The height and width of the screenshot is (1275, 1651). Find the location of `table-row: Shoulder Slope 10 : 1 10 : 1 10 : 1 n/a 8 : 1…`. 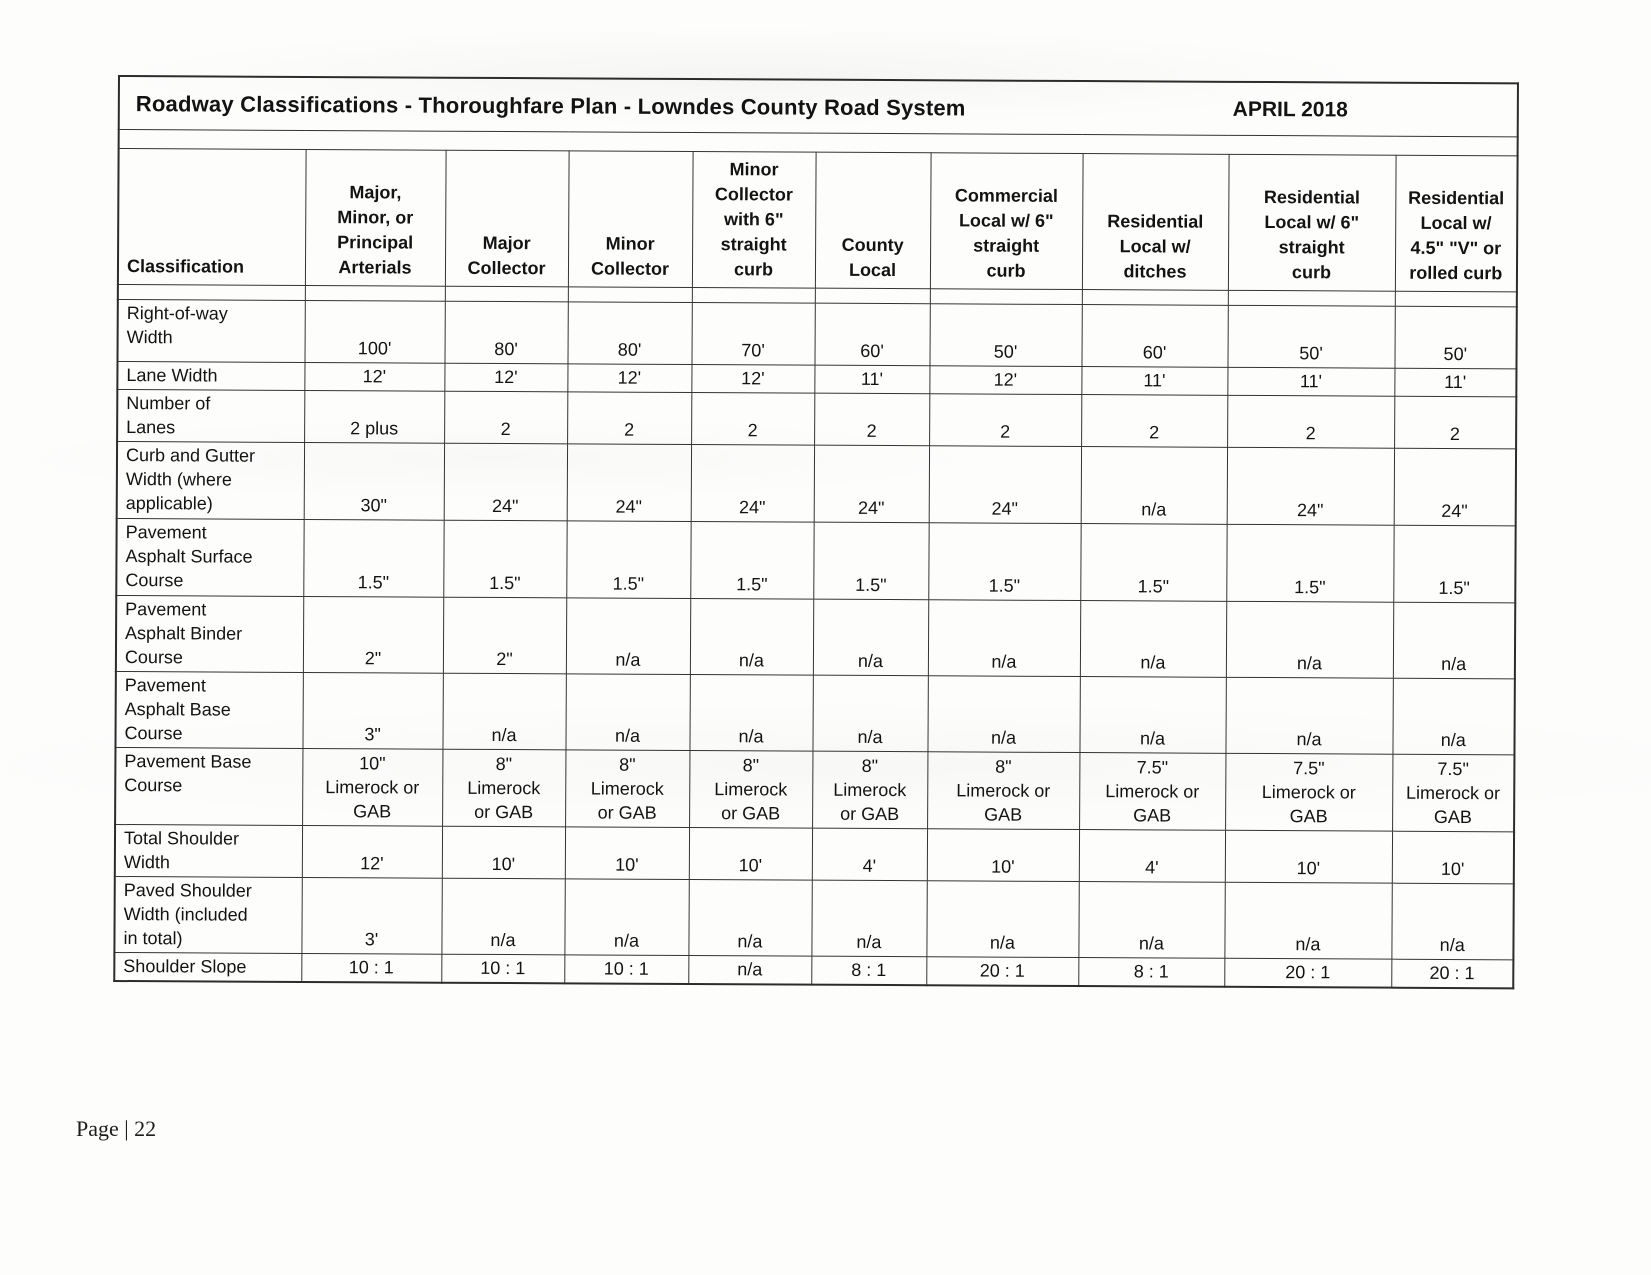

table-row: Shoulder Slope 10 : 1 10 : 1 10 : 1 n/a 8 : 1… is located at coordinates (814, 970).